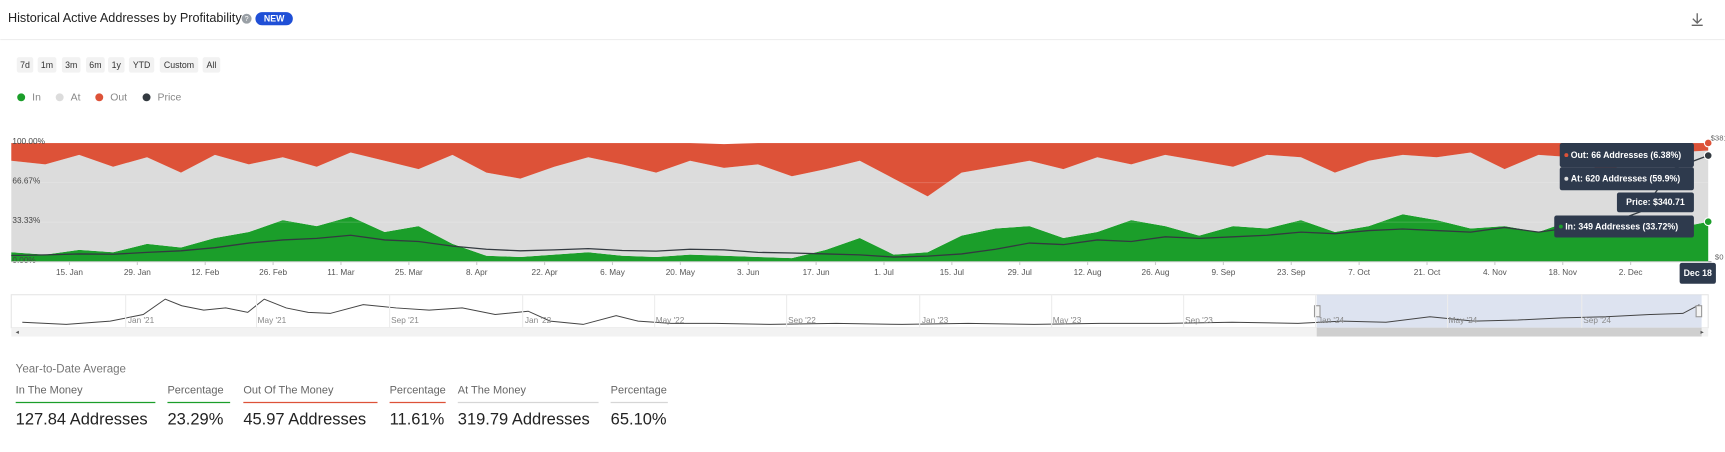  What do you see at coordinates (405, 320) in the screenshot?
I see `navigator-label: Sep '21` at bounding box center [405, 320].